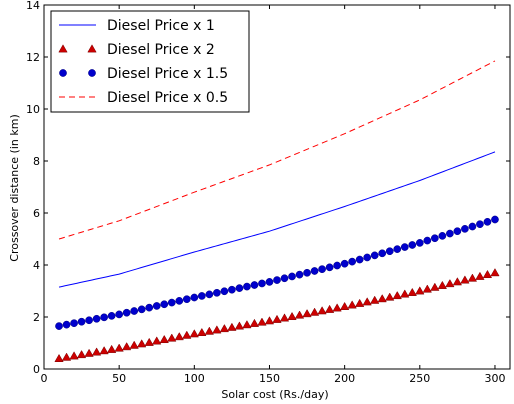 The image size is (514, 404). What do you see at coordinates (161, 50) in the screenshot?
I see `legend-label: Diesel Price x 2` at bounding box center [161, 50].